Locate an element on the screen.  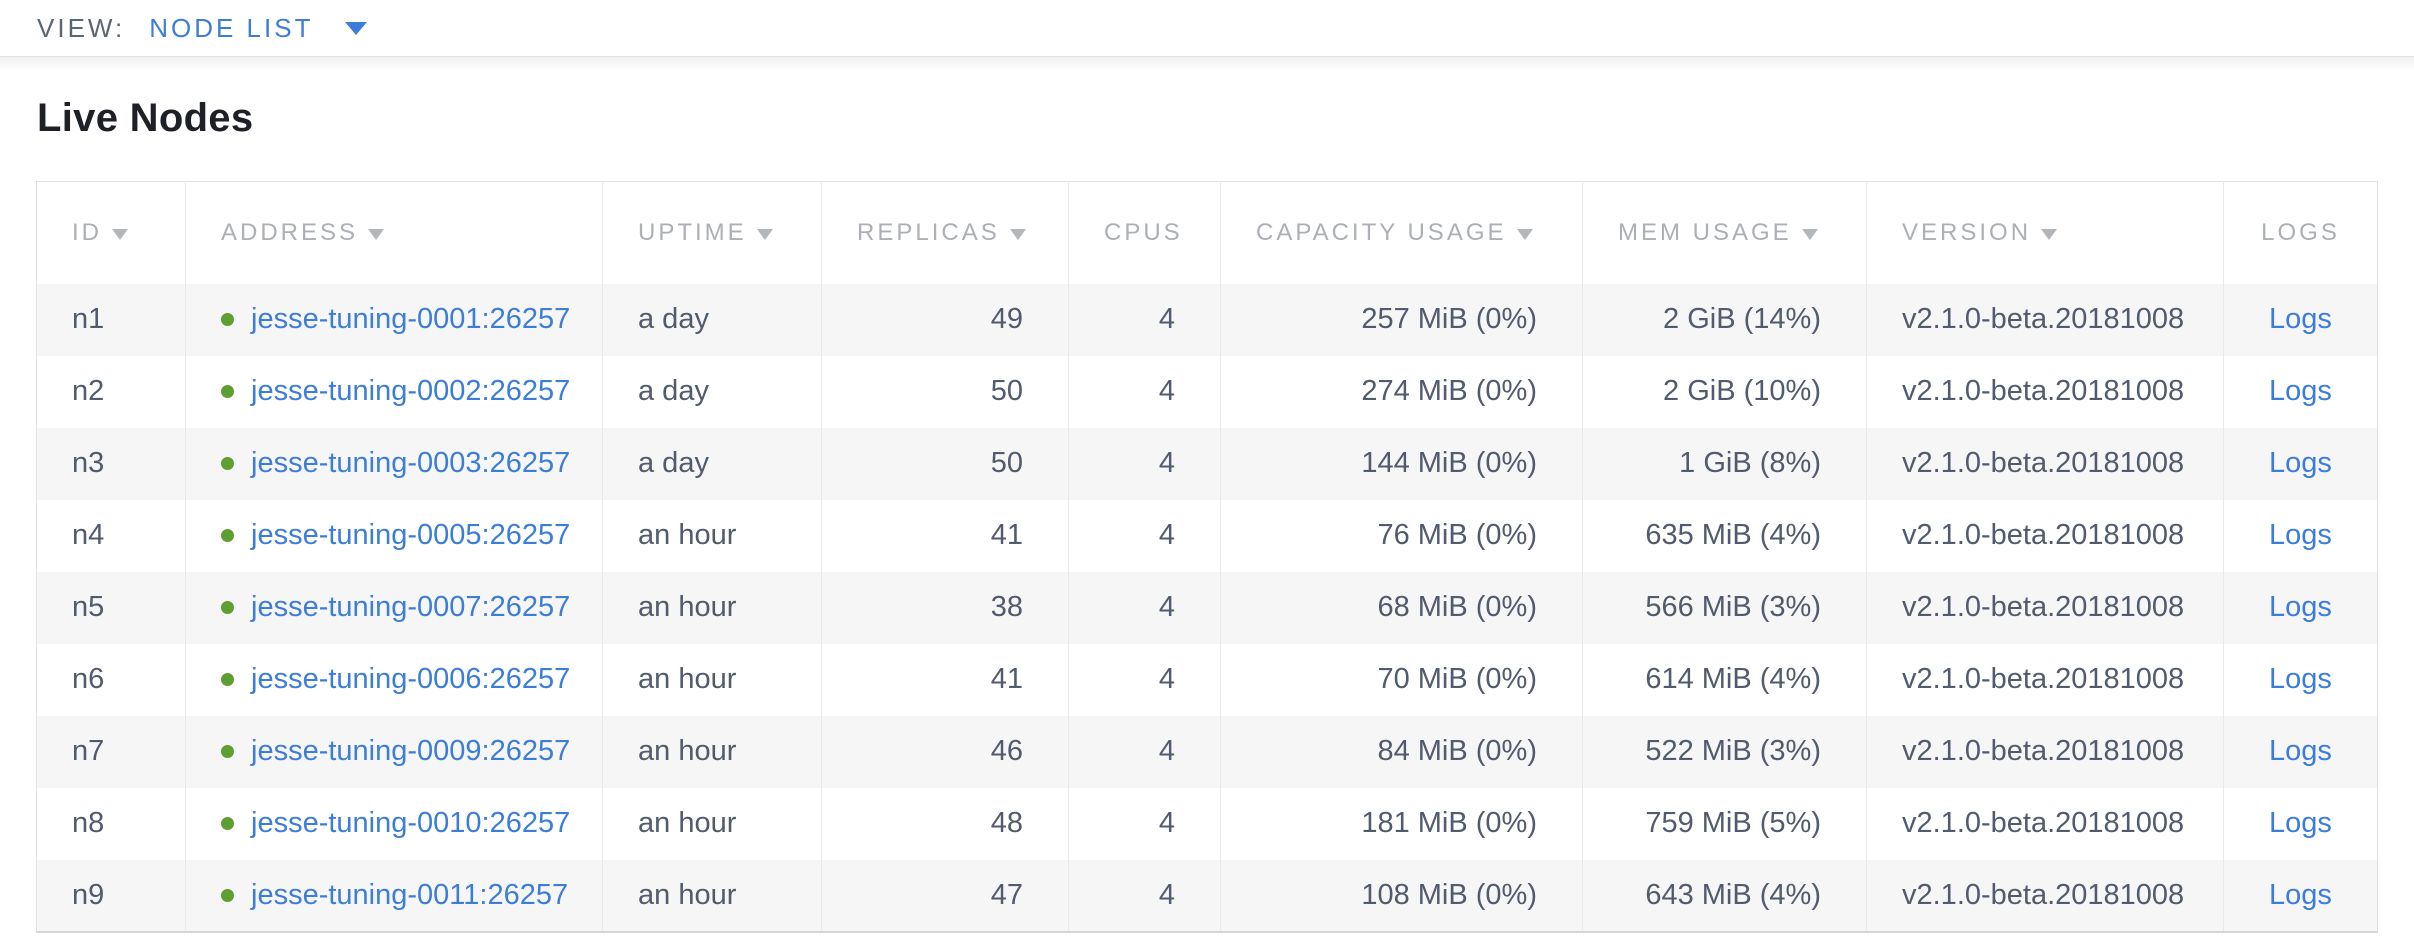
node-capacity-usage-cell: 84 MiB (0%) is located at coordinates (1401, 751).